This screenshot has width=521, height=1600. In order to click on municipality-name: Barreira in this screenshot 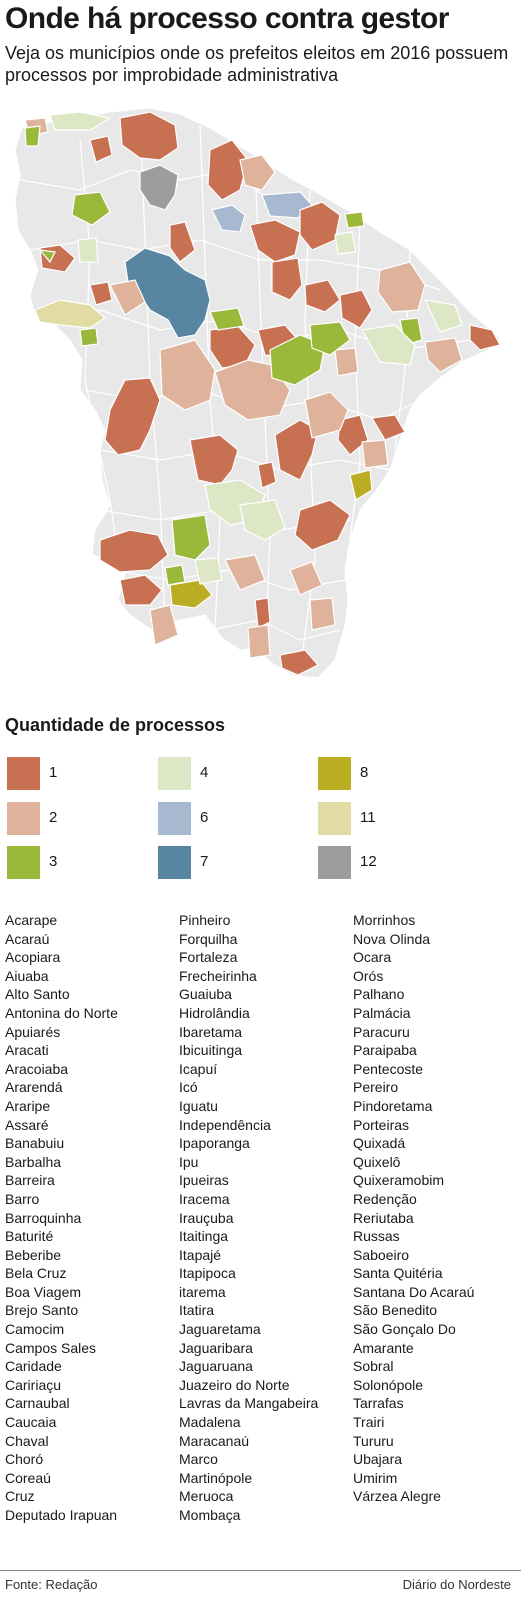, I will do `click(30, 1180)`.